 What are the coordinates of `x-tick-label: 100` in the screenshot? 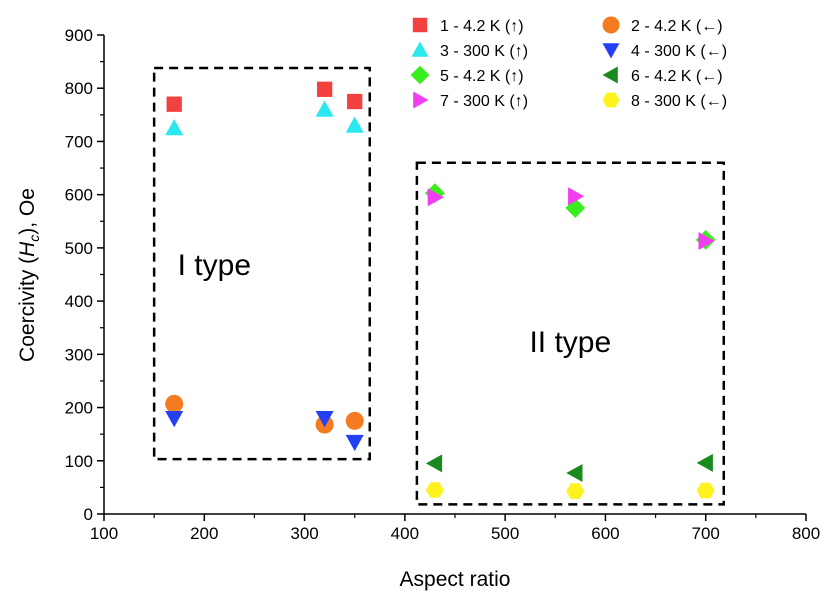 It's located at (104, 533).